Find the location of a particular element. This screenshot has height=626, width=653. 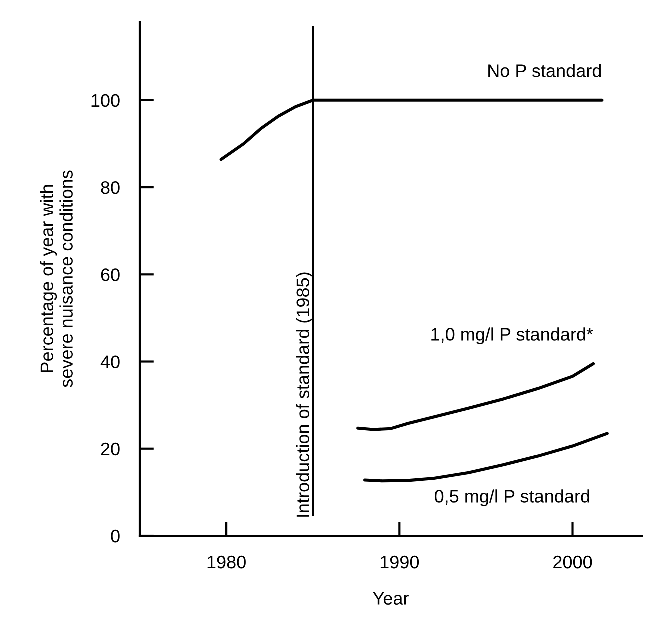

y-tick-label: 100 is located at coordinates (106, 101).